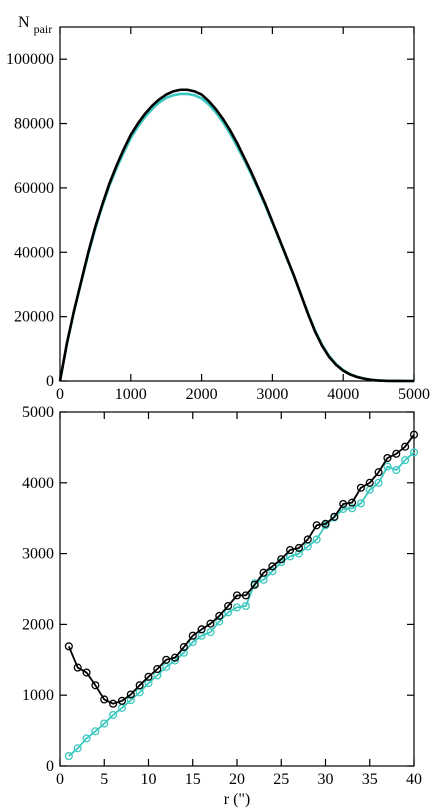 This screenshot has height=812, width=436. I want to click on x-tick-label: 3000, so click(272, 394).